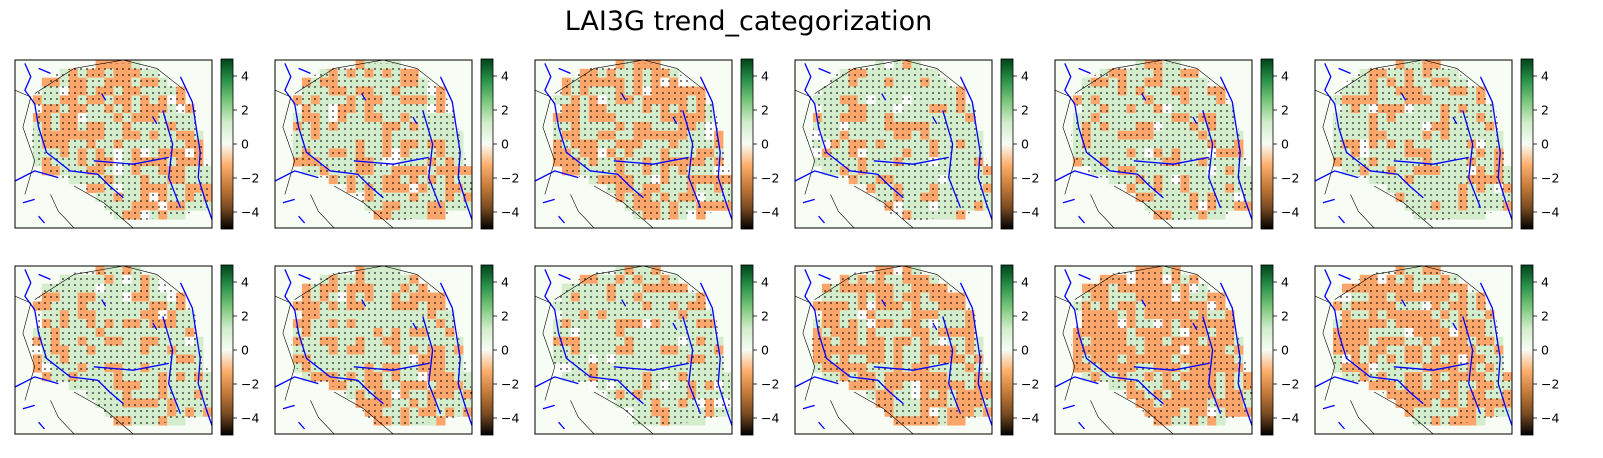 The image size is (1603, 458). I want to click on map-panel-1: 4 2 0 −2 −4, so click(136, 144).